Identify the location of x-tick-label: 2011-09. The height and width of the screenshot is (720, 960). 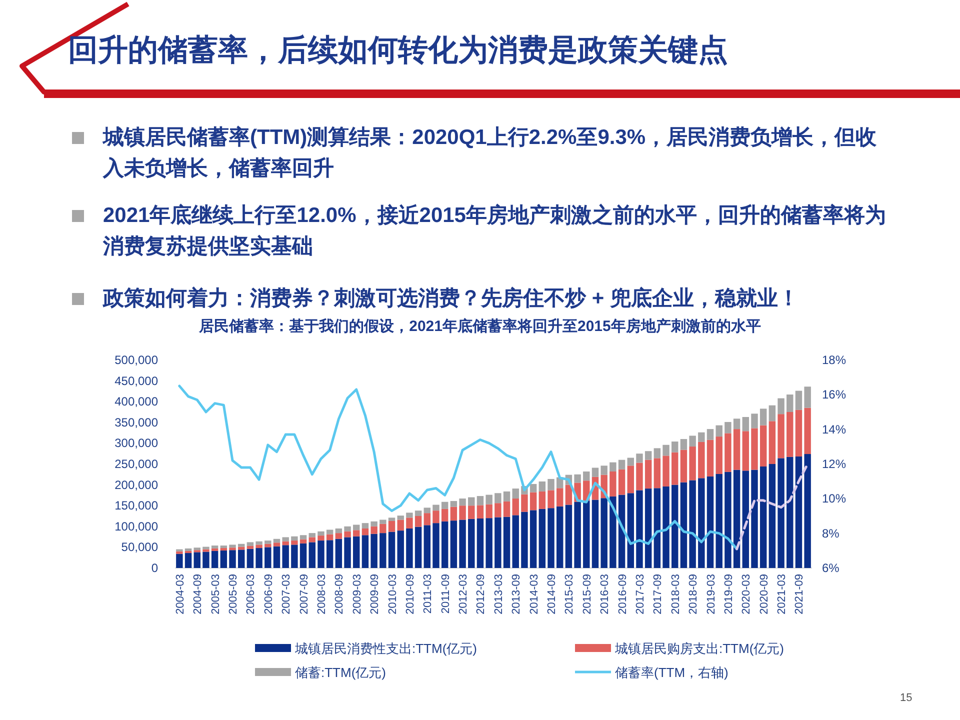
(446, 594).